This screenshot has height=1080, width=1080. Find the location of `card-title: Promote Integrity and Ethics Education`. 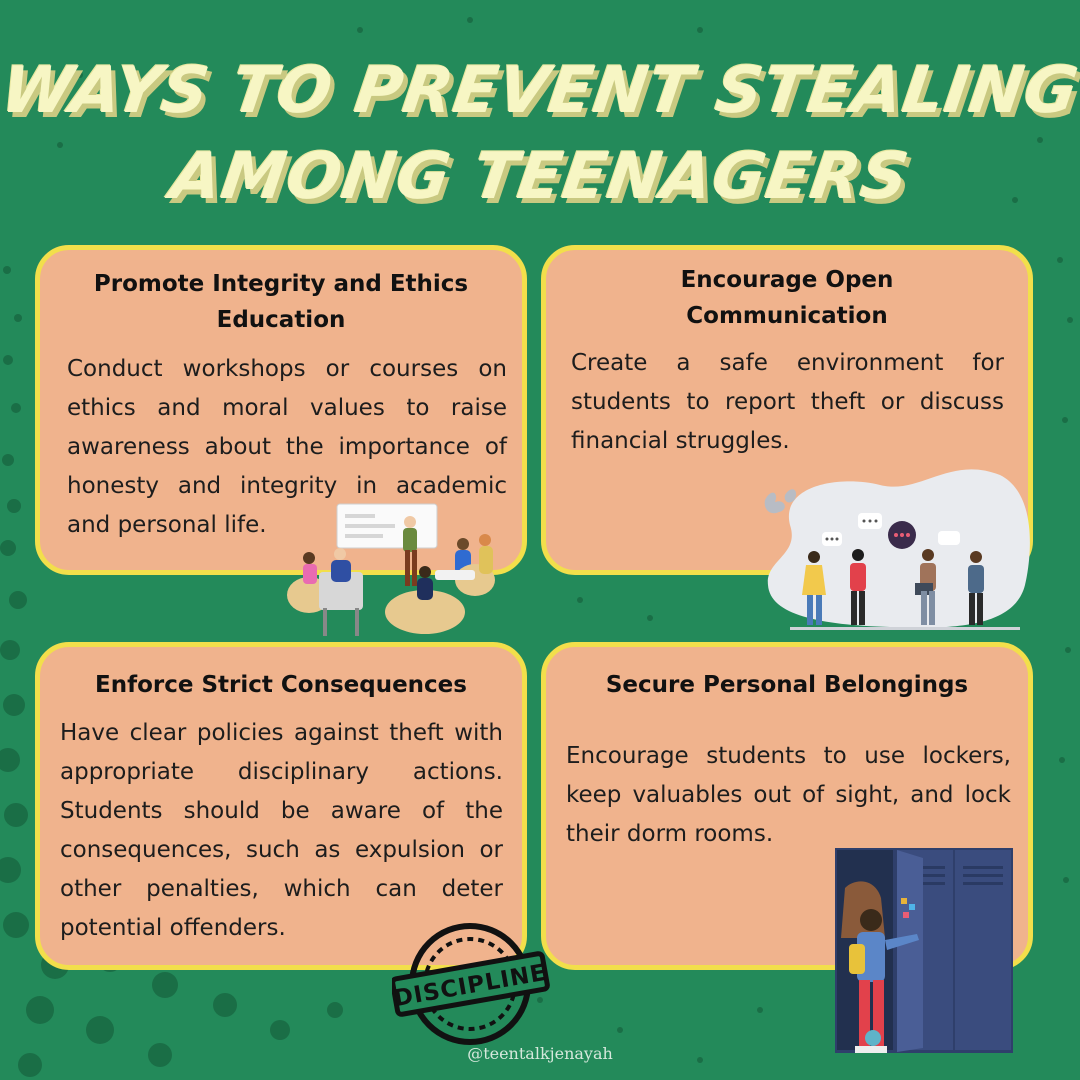

card-title: Promote Integrity and Ethics Education is located at coordinates (281, 302).